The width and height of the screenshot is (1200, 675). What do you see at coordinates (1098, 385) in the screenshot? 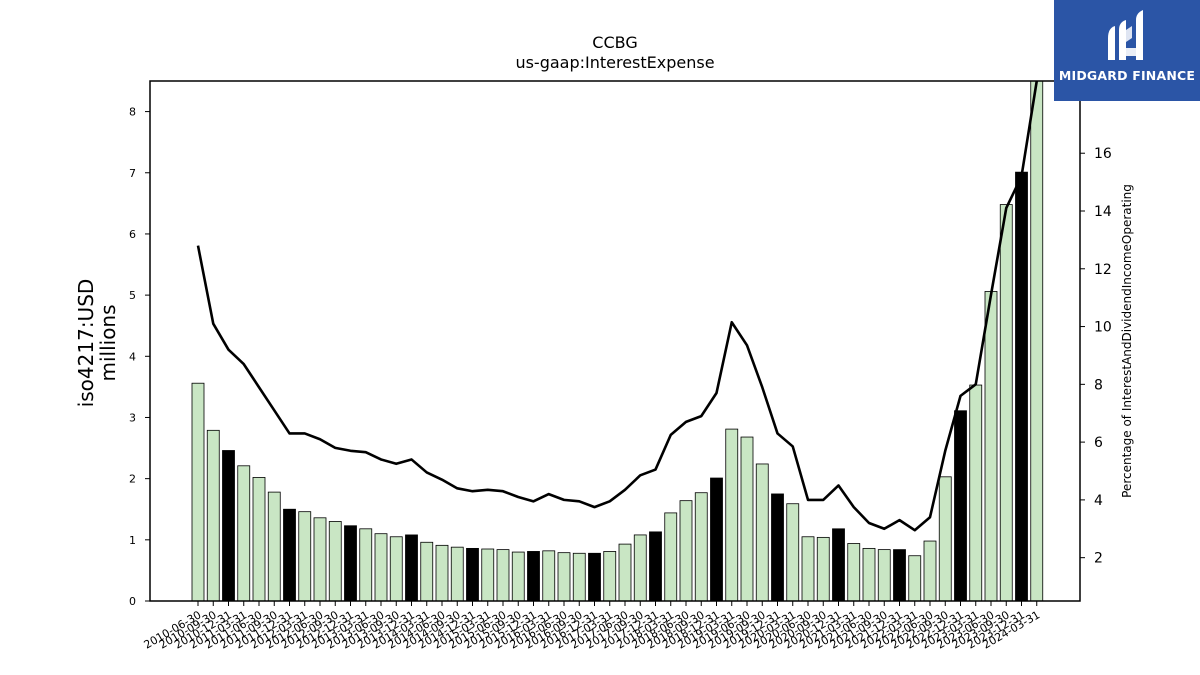
I see `y2-tick-label: 8` at bounding box center [1098, 385].